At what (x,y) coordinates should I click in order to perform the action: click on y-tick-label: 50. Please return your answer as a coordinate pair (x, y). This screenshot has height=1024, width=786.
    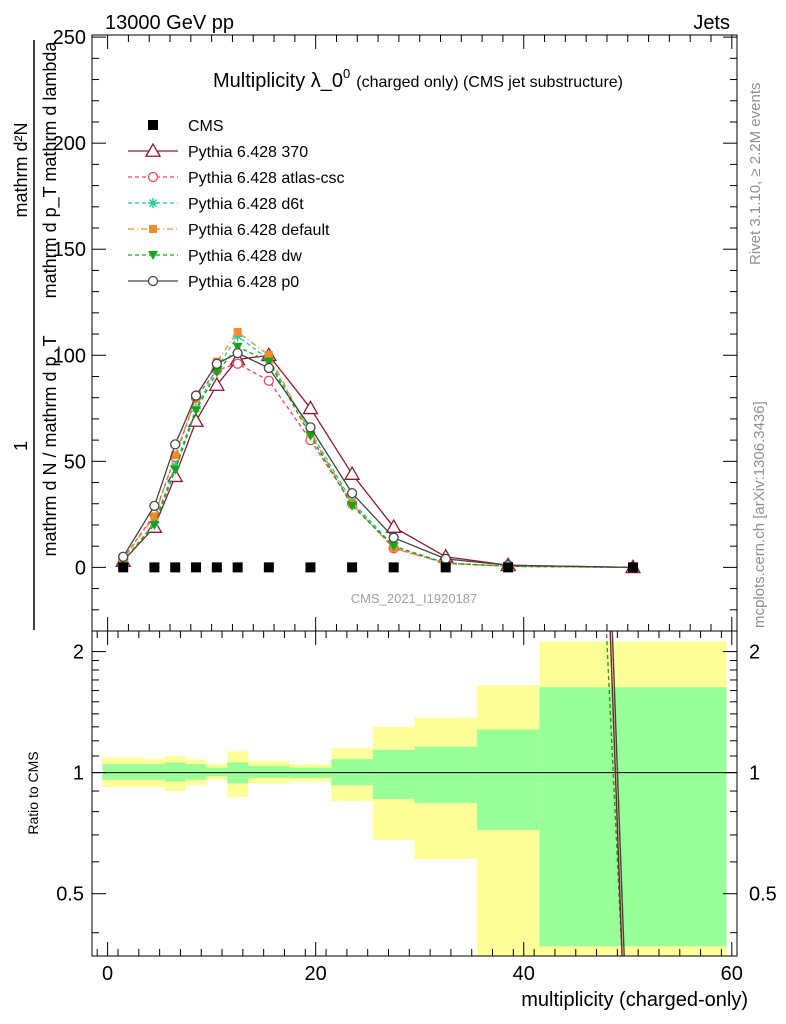
    Looking at the image, I should click on (75, 462).